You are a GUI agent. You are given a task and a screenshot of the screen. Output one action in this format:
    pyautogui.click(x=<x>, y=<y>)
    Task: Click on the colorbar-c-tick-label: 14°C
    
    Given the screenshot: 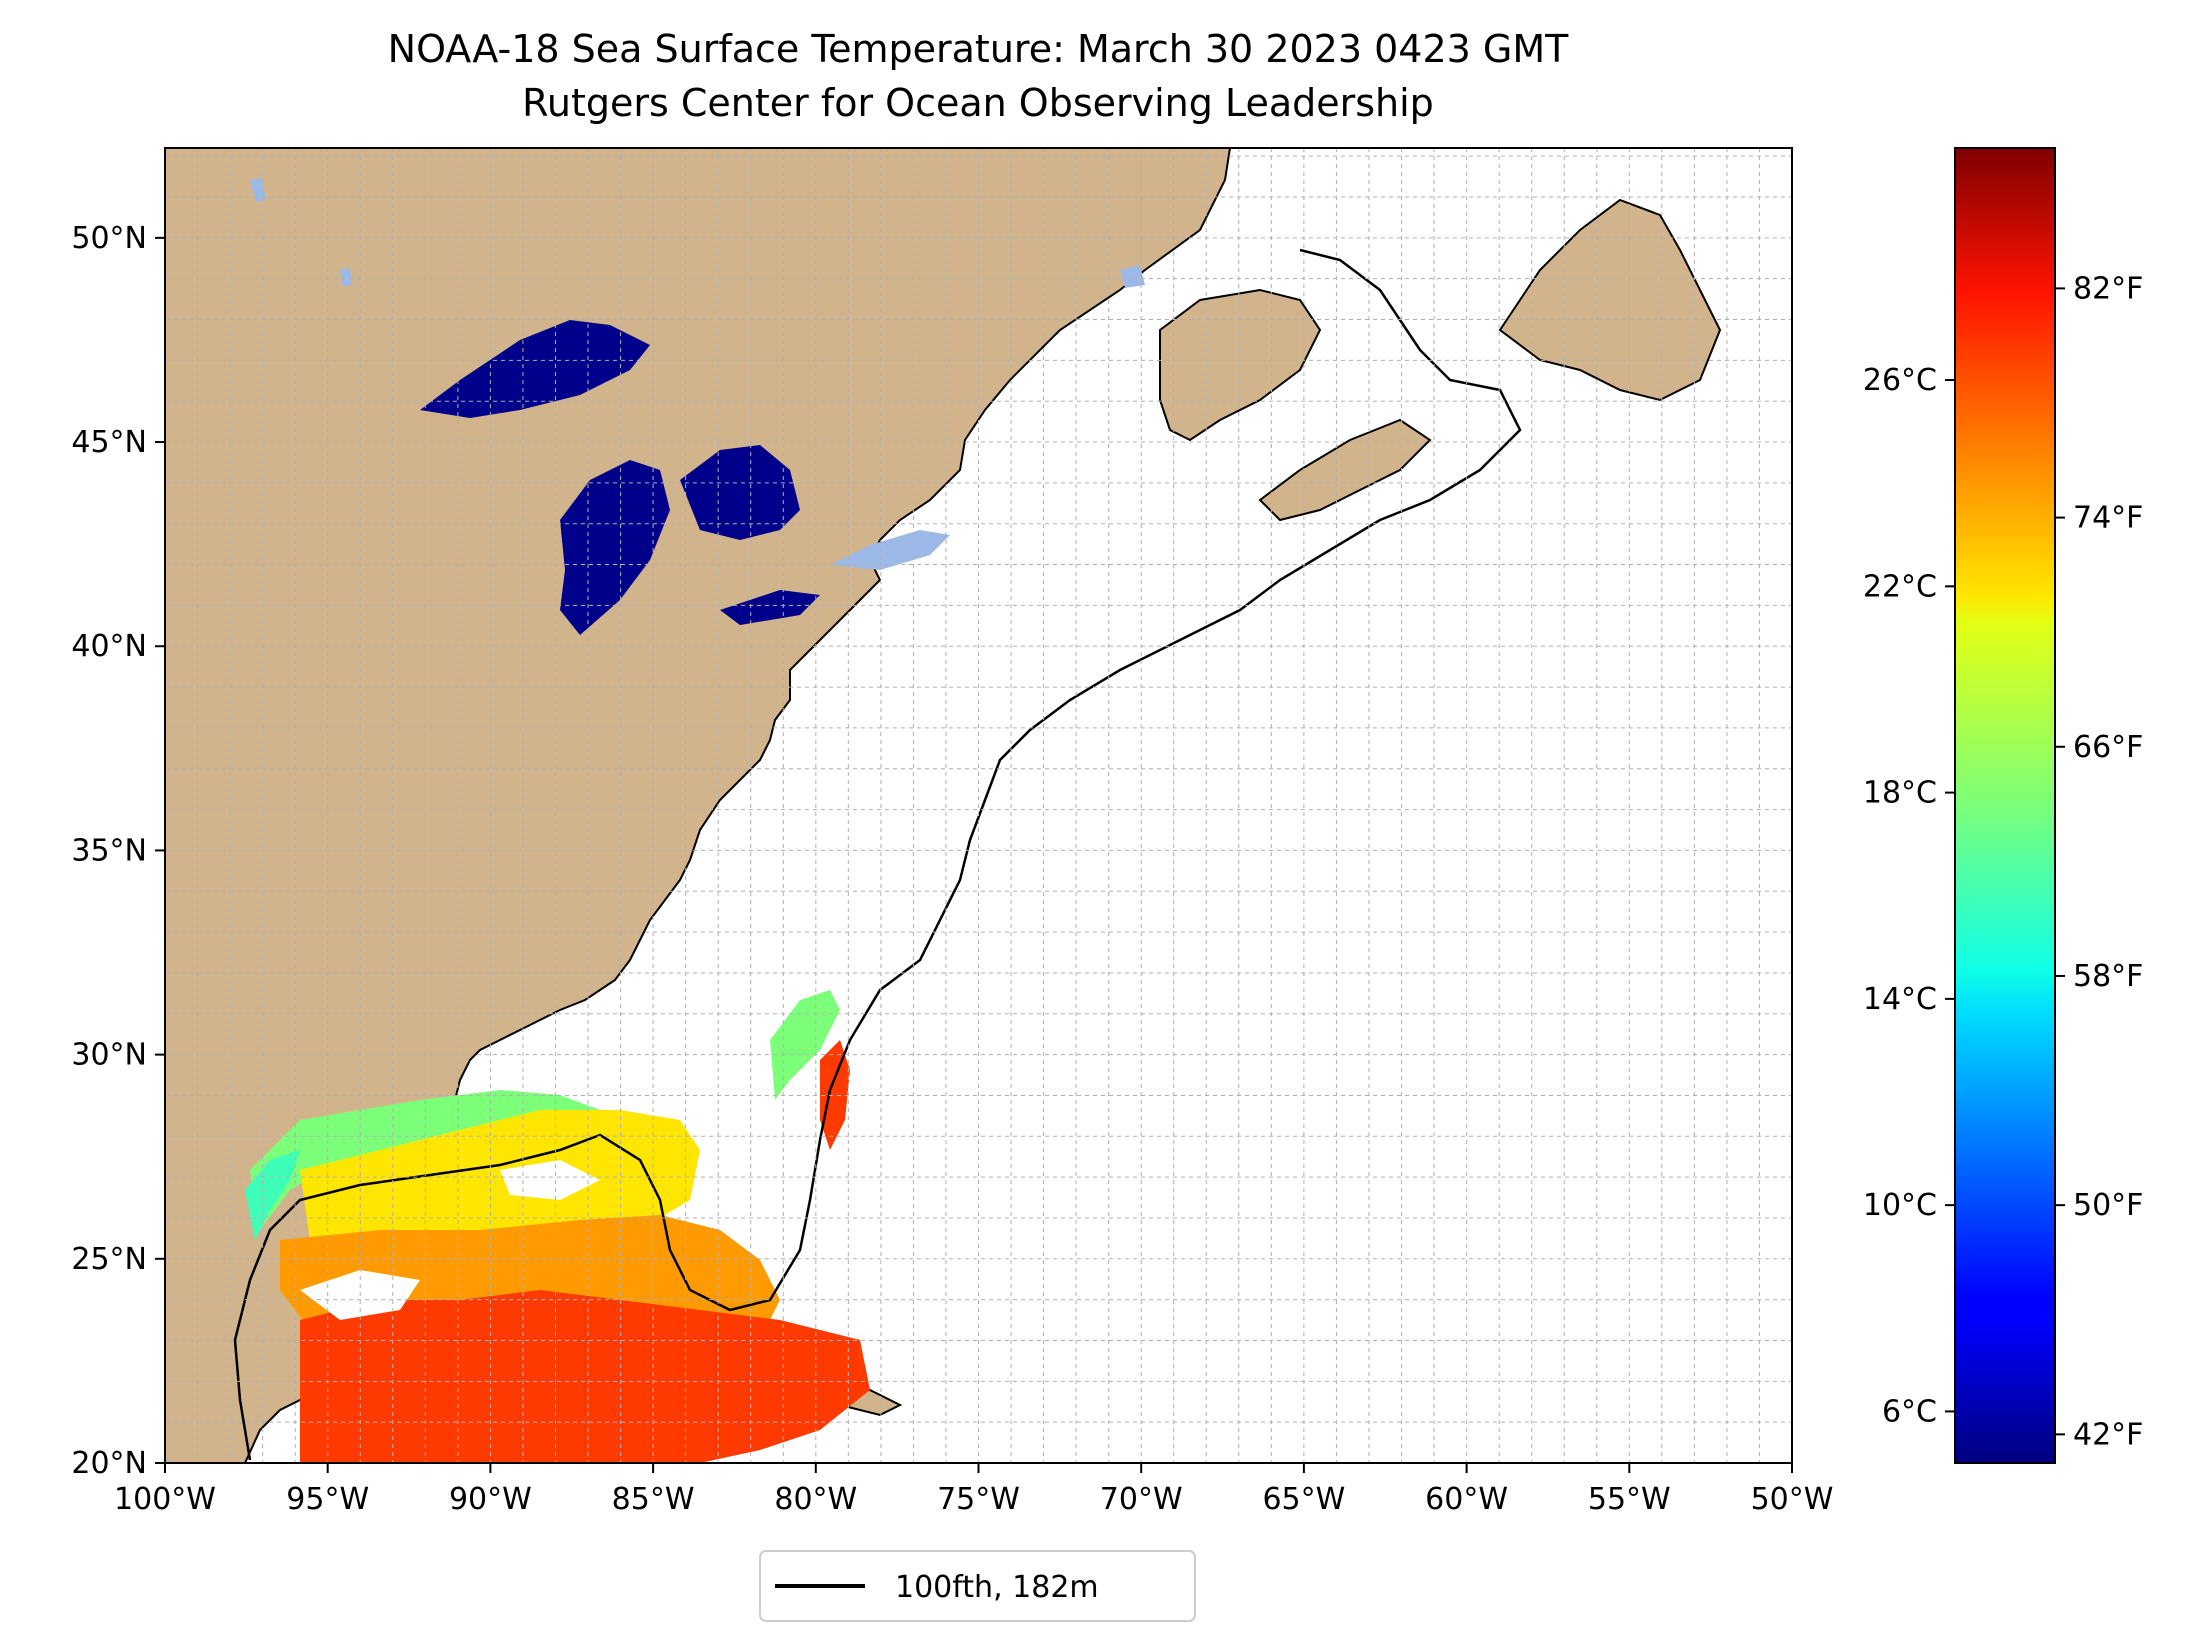 What is the action you would take?
    pyautogui.click(x=1900, y=999)
    